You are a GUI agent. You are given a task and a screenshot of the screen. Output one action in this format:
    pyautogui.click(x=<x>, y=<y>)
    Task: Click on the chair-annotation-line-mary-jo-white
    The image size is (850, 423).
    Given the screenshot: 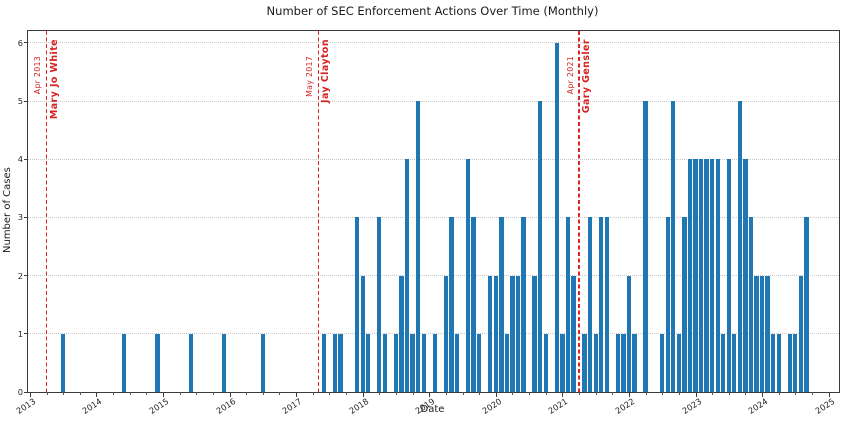 What is the action you would take?
    pyautogui.click(x=46, y=211)
    